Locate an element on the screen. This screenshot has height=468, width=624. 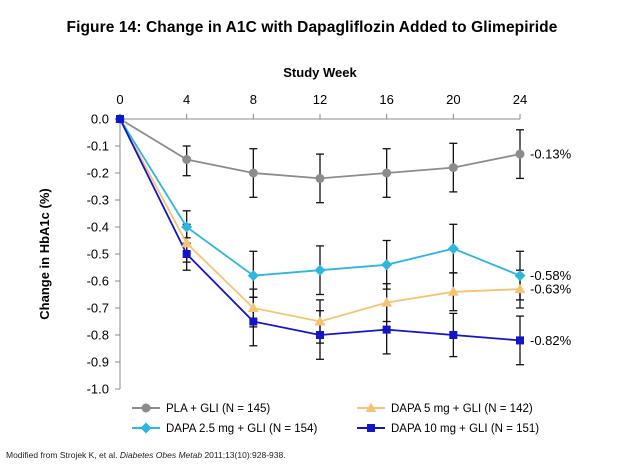
end-value-label: -0.82% is located at coordinates (551, 340).